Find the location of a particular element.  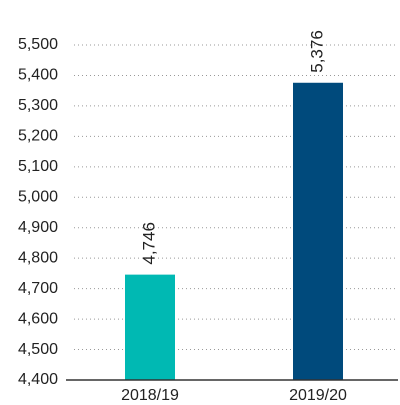

x-tick-label: 2019/20 is located at coordinates (318, 395).